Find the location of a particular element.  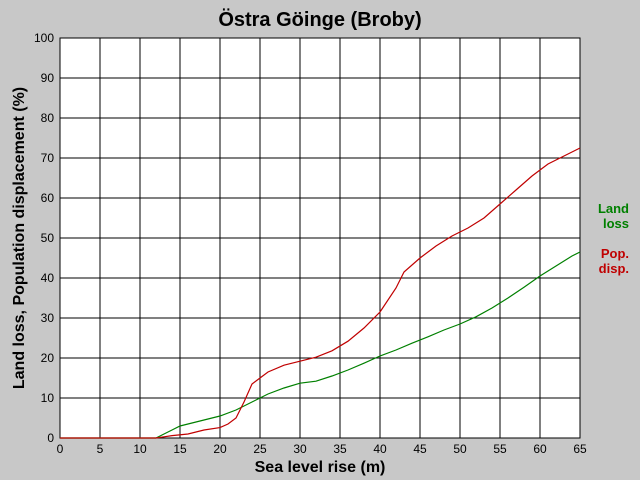

y-tick-label: 20 is located at coordinates (48, 358).